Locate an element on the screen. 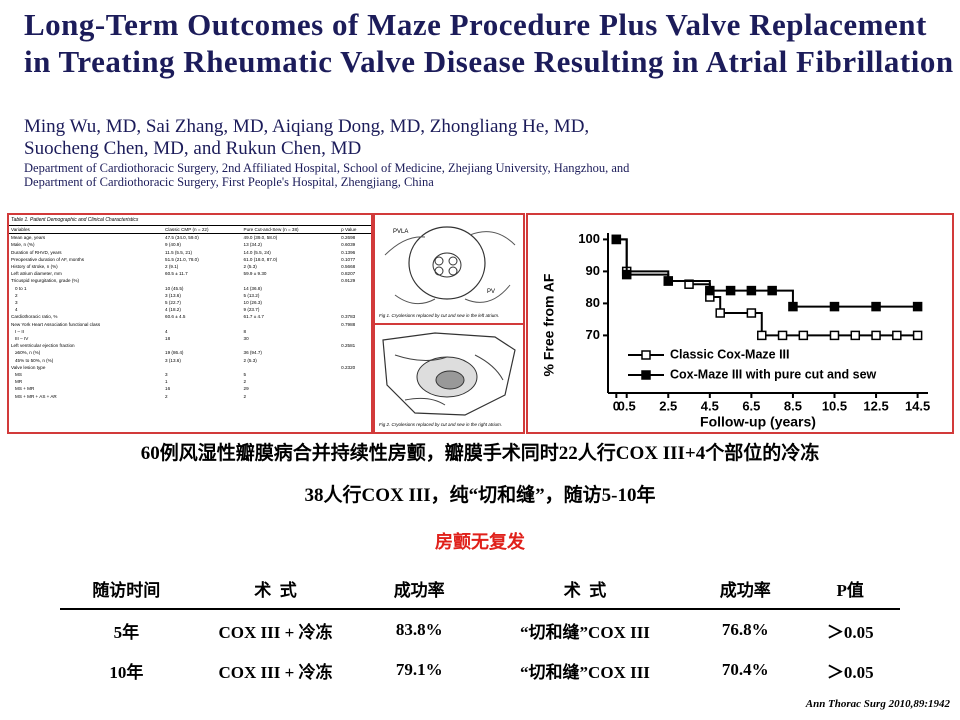 This screenshot has height=720, width=960. table-cell: 14.0 (5.5, 24) is located at coordinates (257, 252).